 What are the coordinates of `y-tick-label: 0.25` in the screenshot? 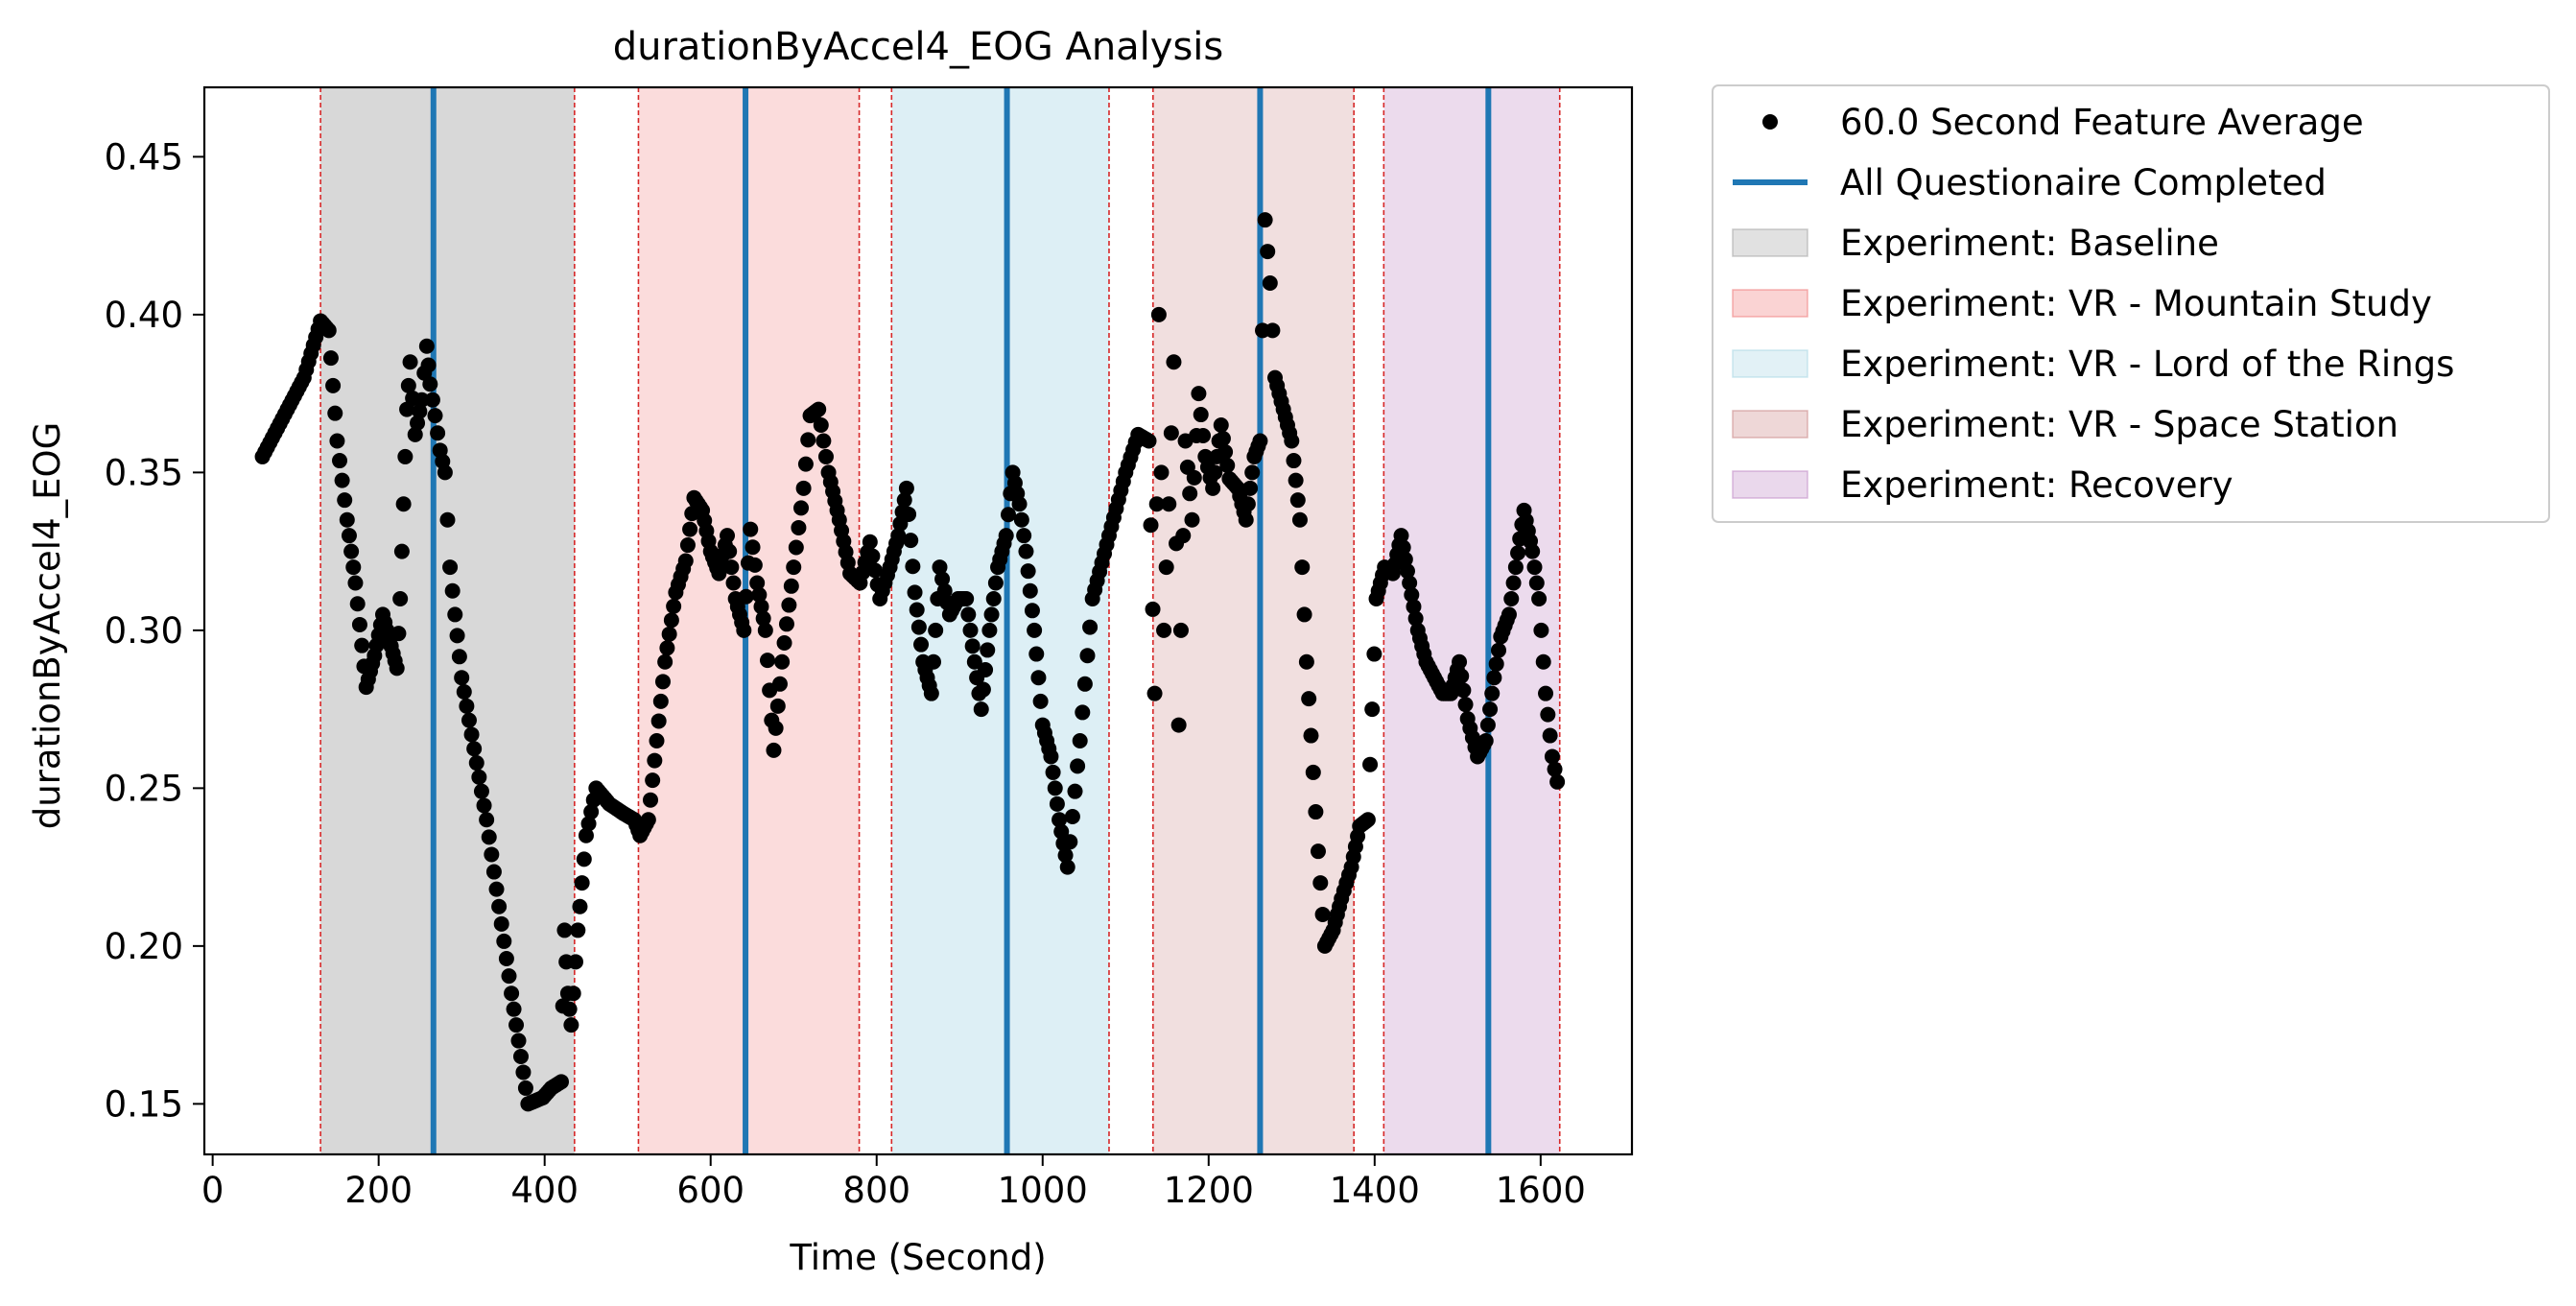 It's located at (144, 789).